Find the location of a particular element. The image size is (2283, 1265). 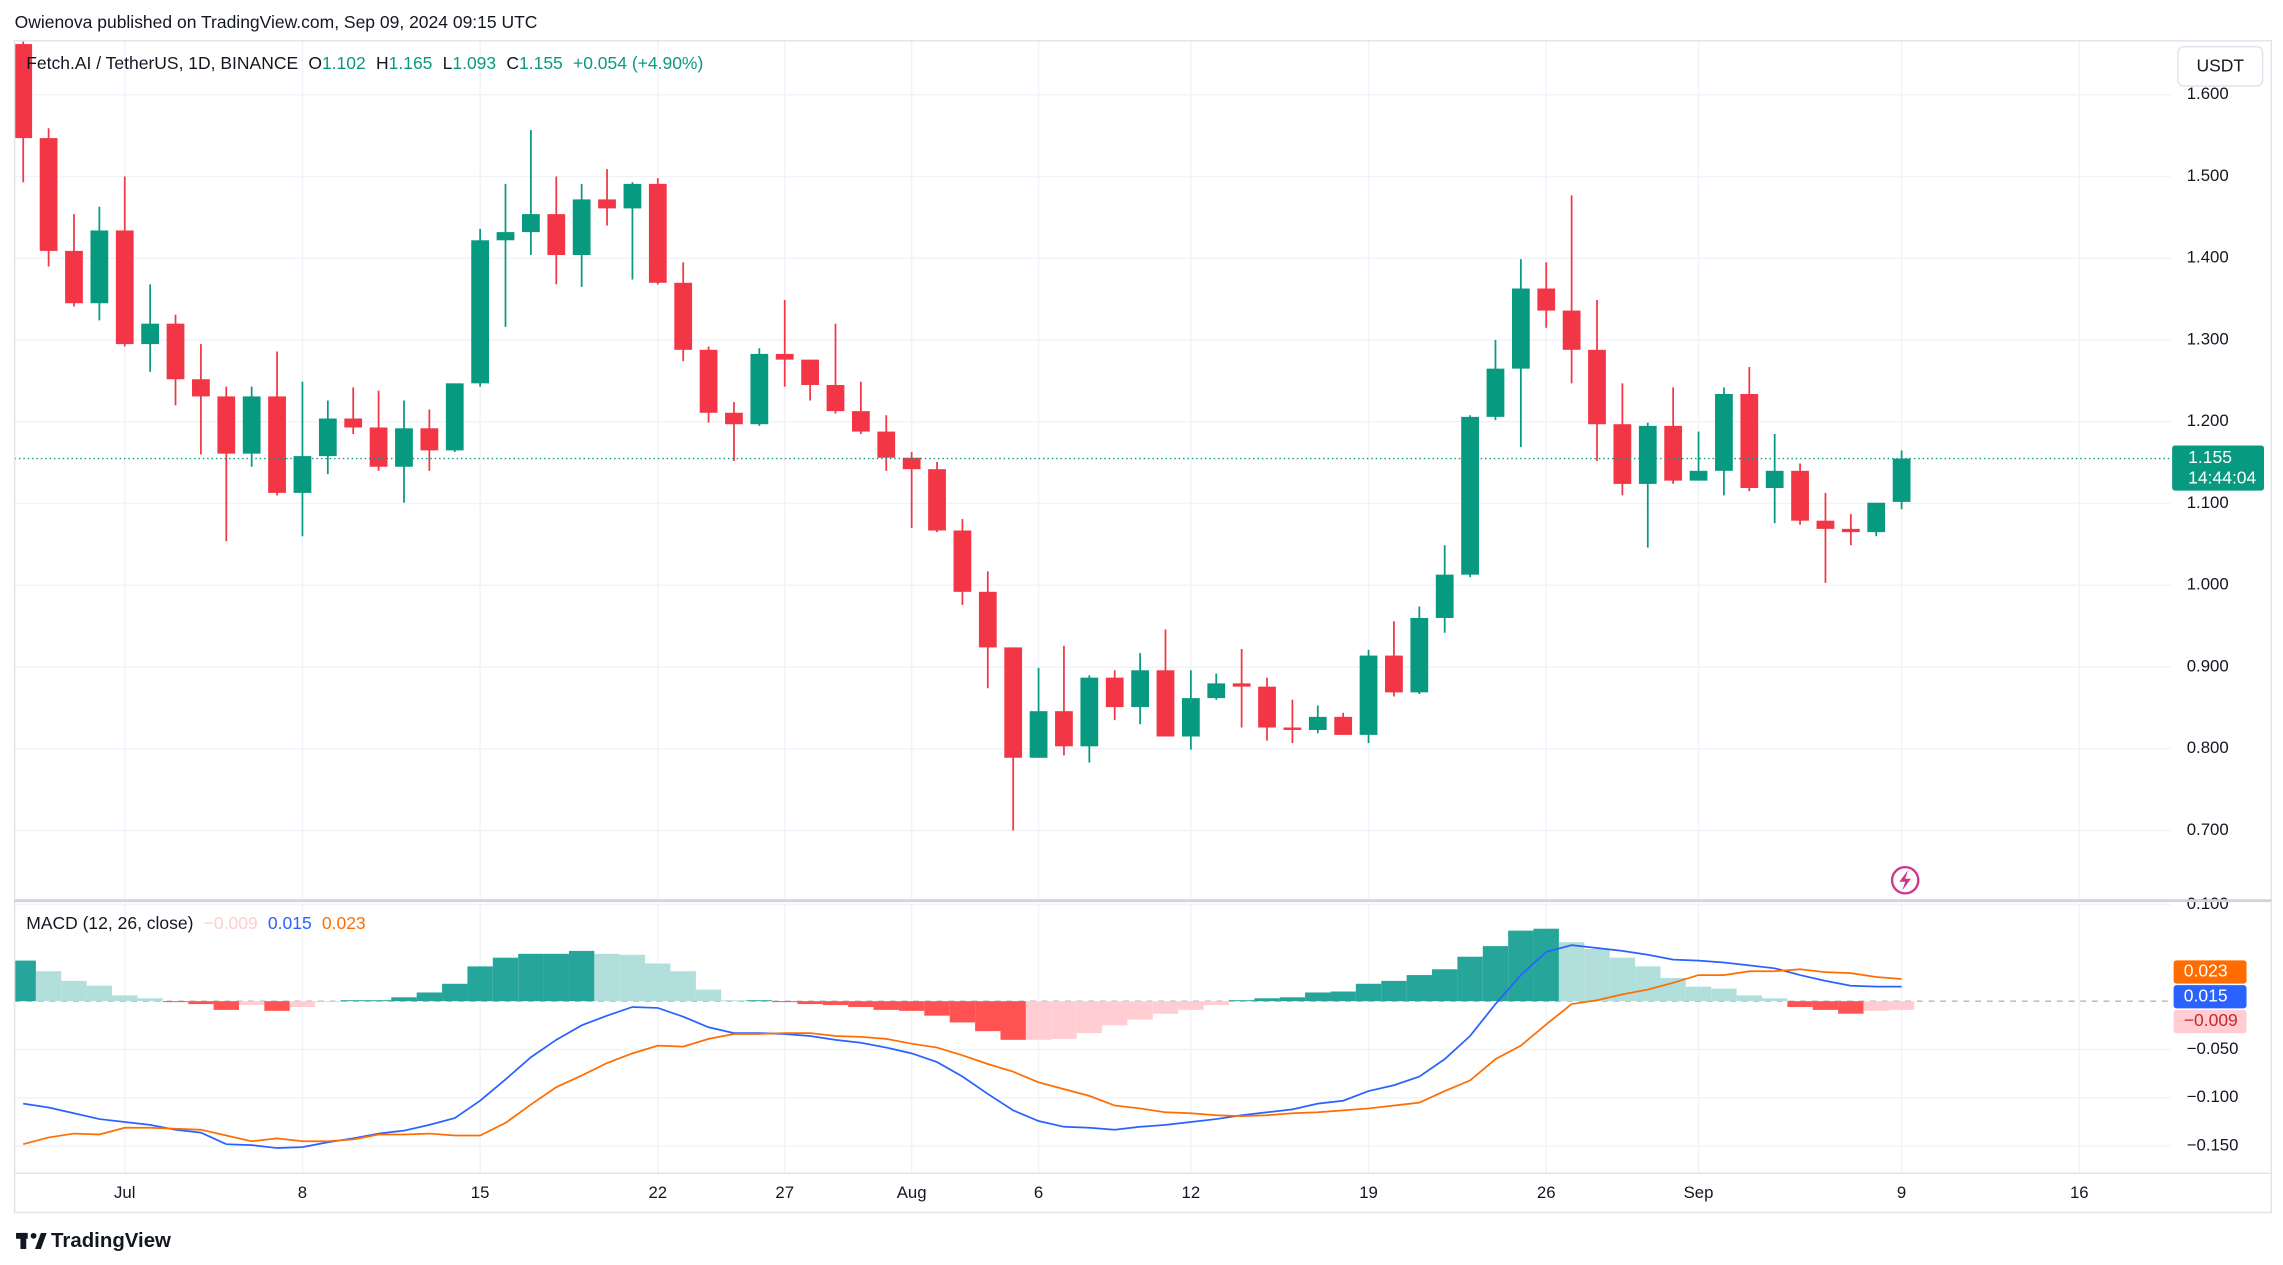

macd-y-tick-label: −0.100 is located at coordinates (2213, 1096).